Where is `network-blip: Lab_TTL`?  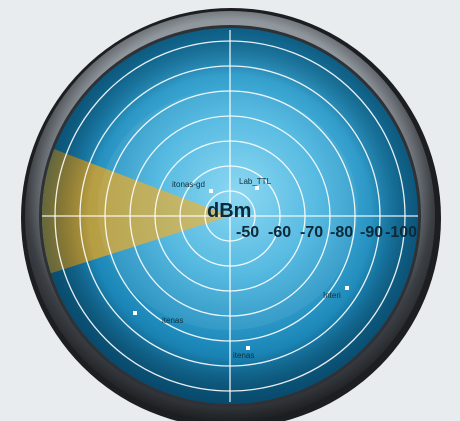 network-blip: Lab_TTL is located at coordinates (255, 183).